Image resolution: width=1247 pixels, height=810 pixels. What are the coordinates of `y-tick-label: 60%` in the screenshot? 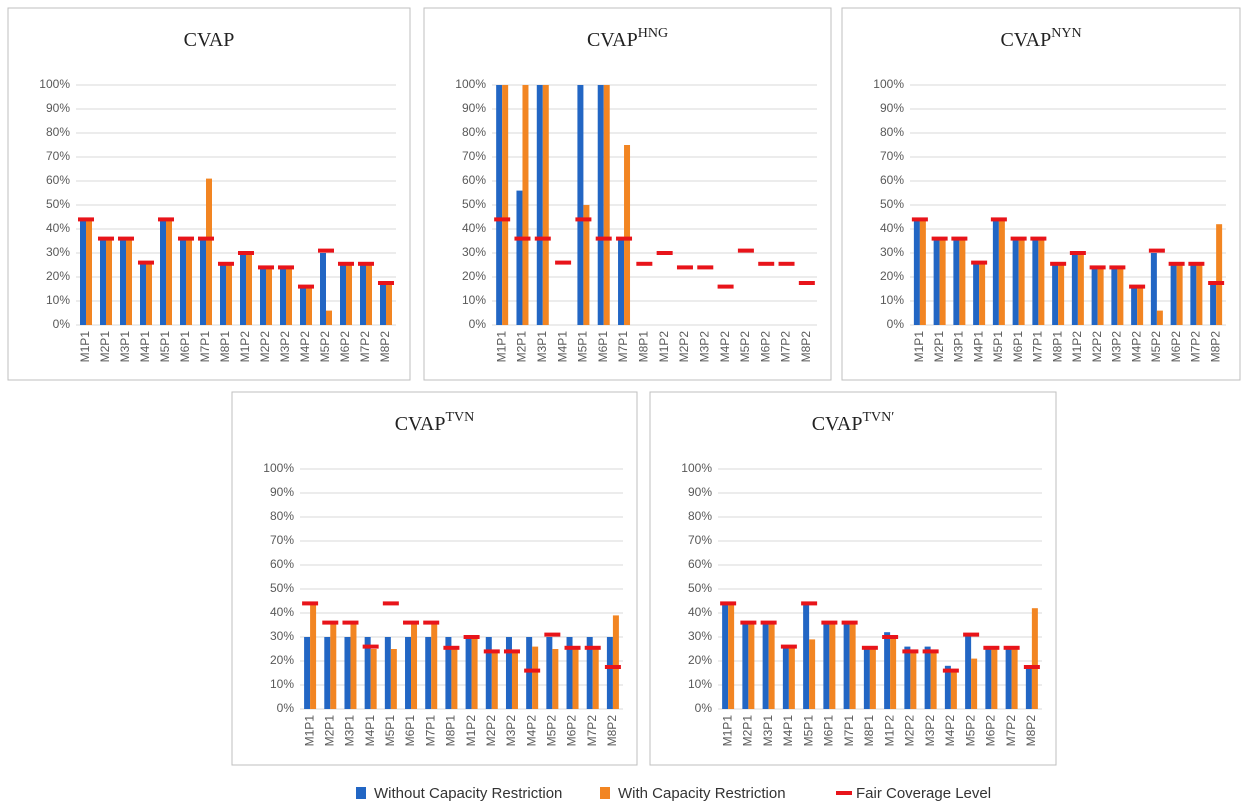 It's located at (58, 180).